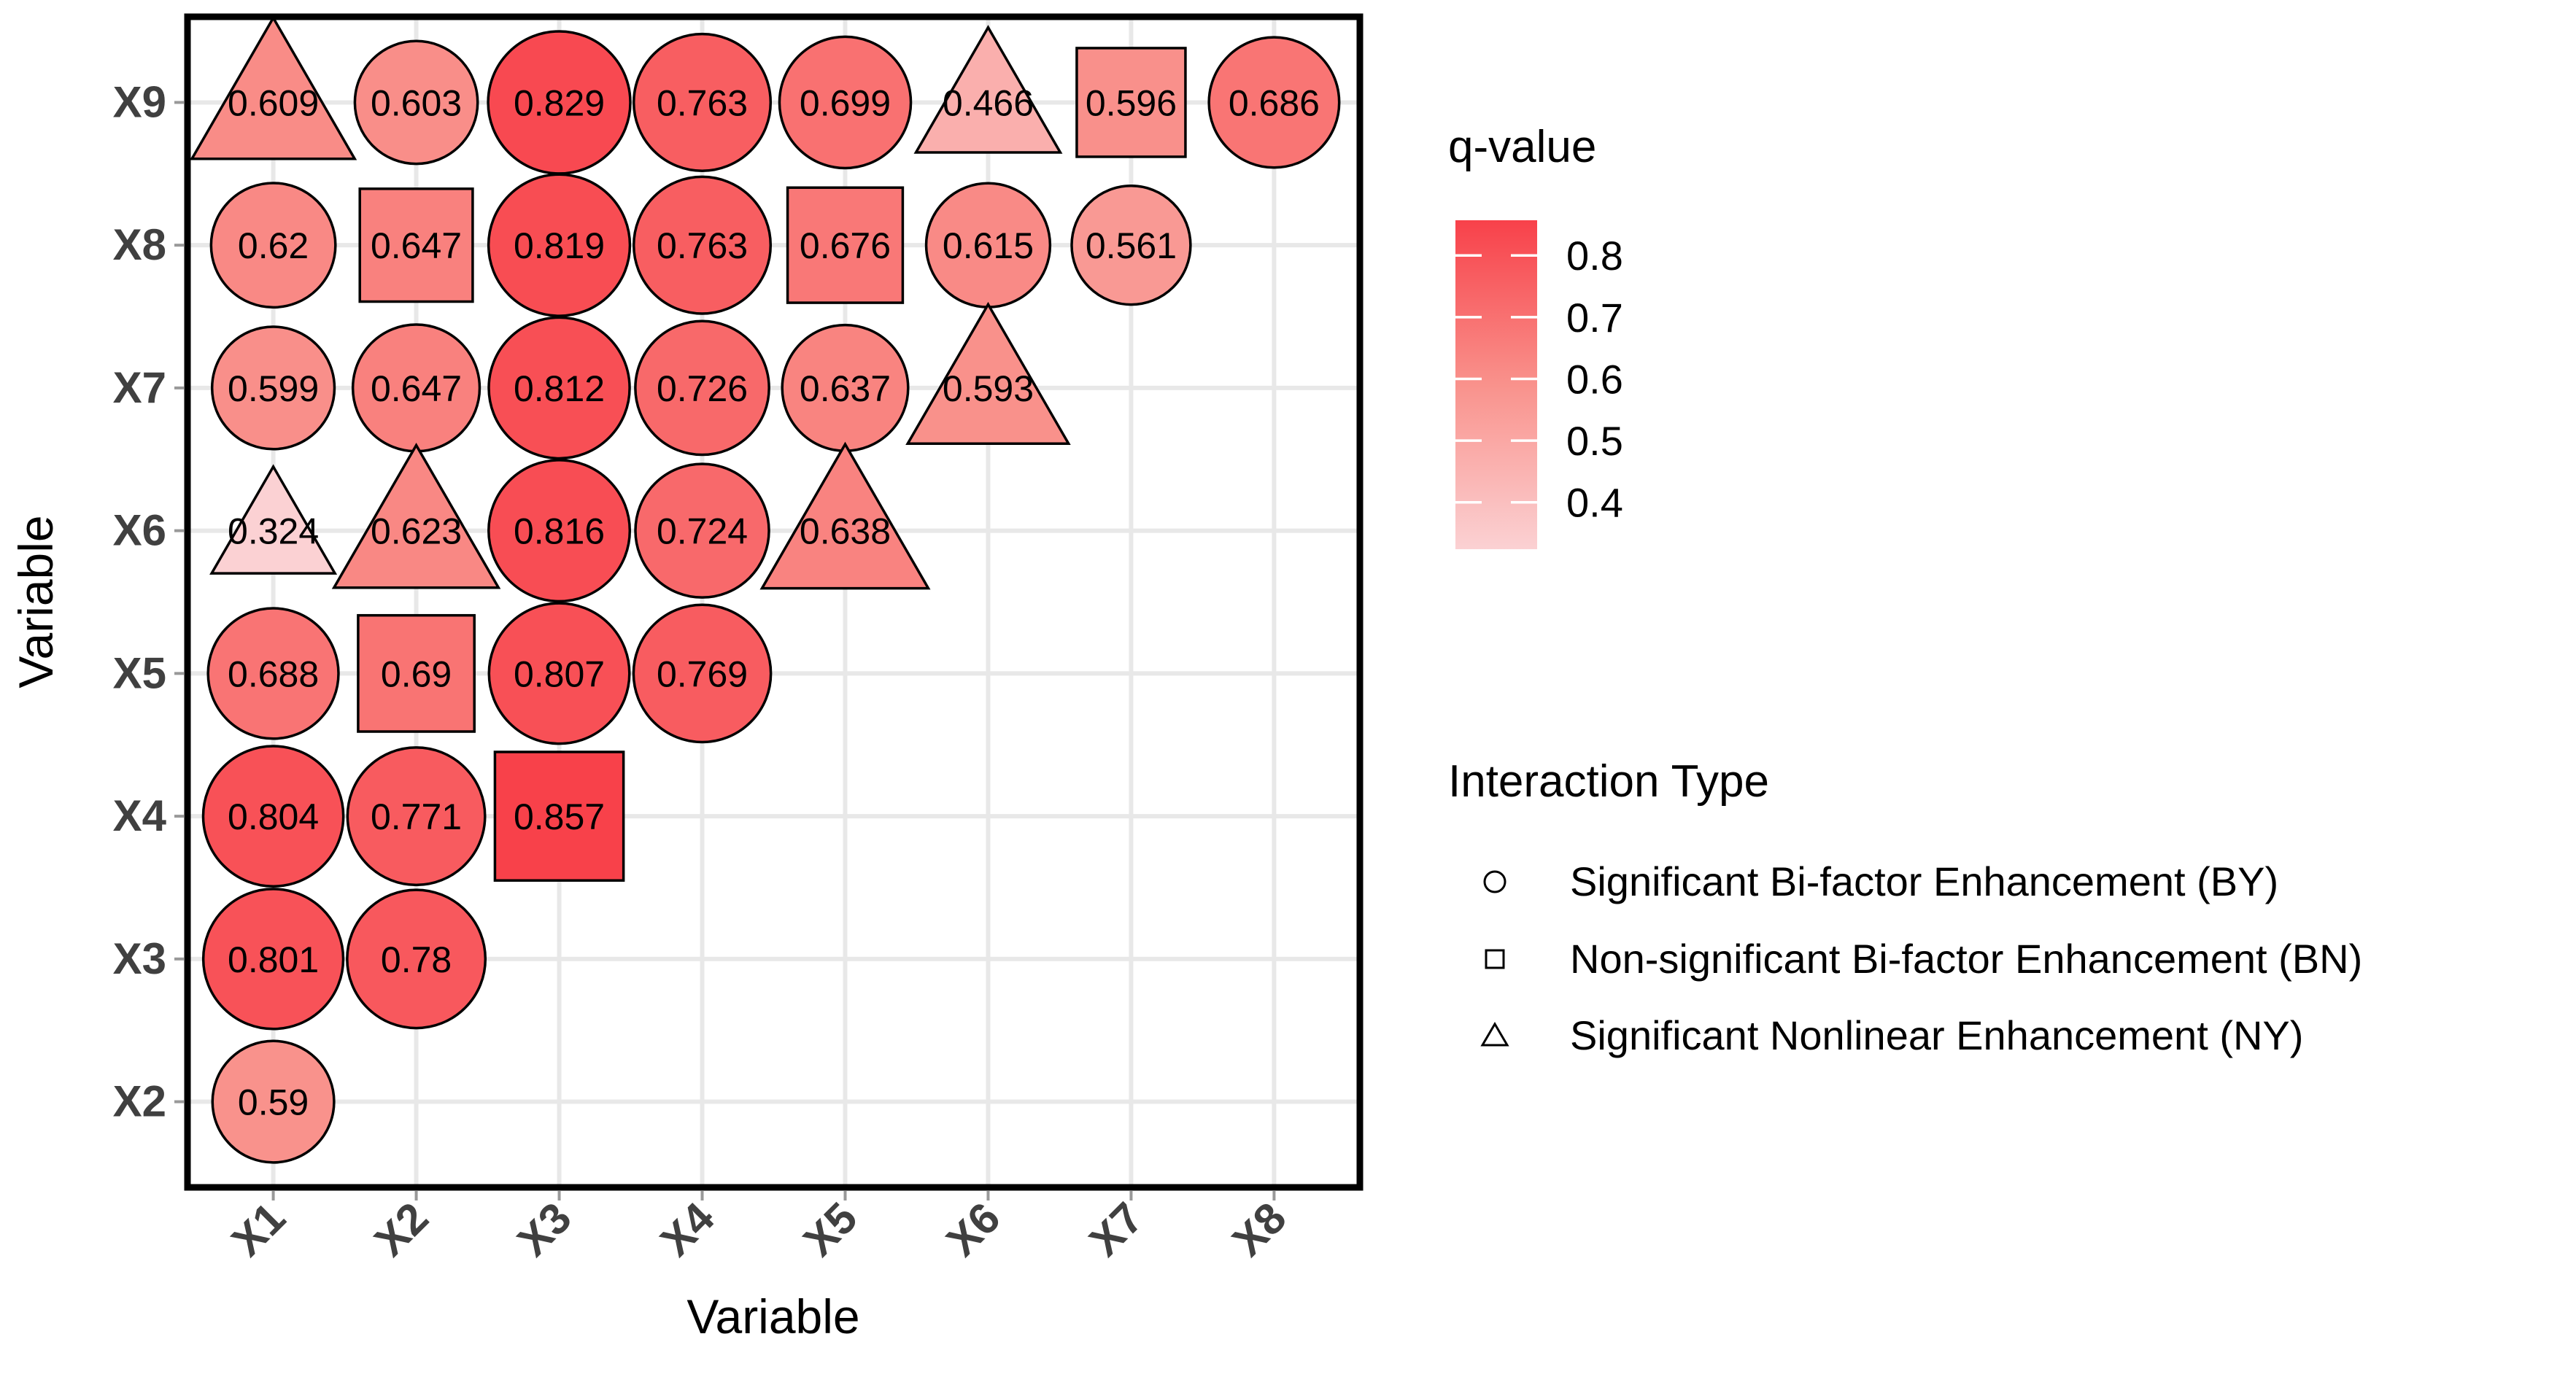 The height and width of the screenshot is (1377, 2576). What do you see at coordinates (36, 601) in the screenshot?
I see `y-axis-title: Variable` at bounding box center [36, 601].